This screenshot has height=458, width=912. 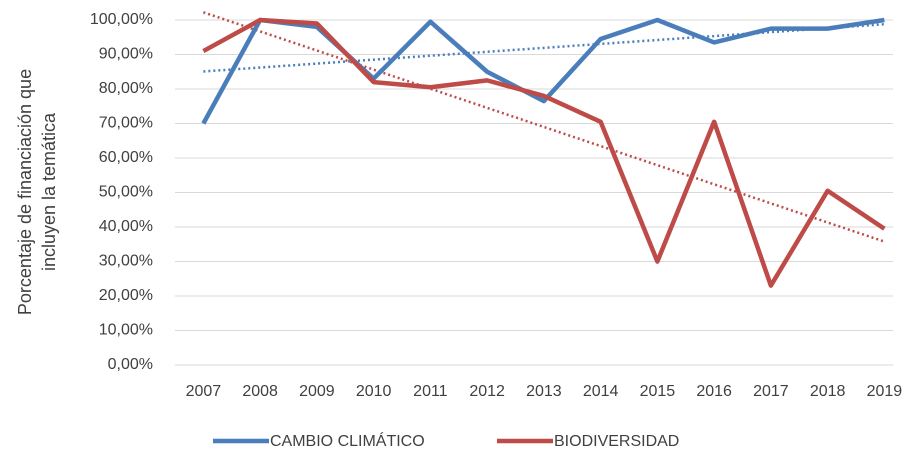 What do you see at coordinates (544, 391) in the screenshot?
I see `x-tick-label: 2013` at bounding box center [544, 391].